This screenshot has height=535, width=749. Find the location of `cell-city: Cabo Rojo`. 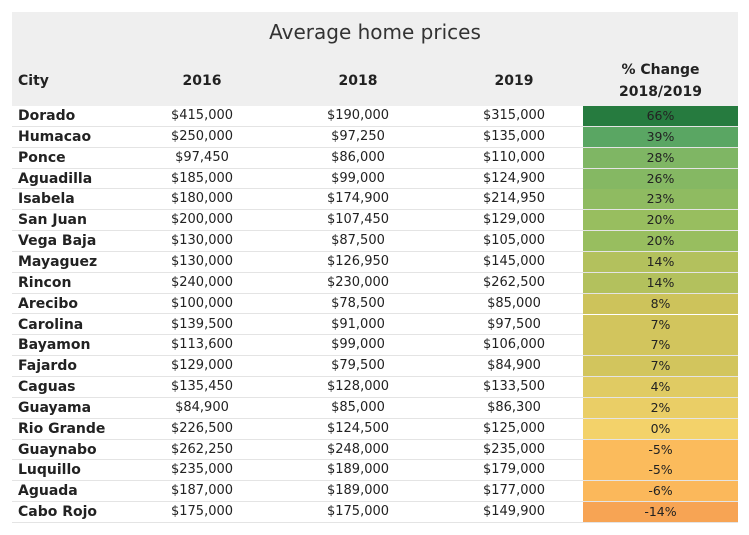

cell-city: Cabo Rojo is located at coordinates (58, 512).